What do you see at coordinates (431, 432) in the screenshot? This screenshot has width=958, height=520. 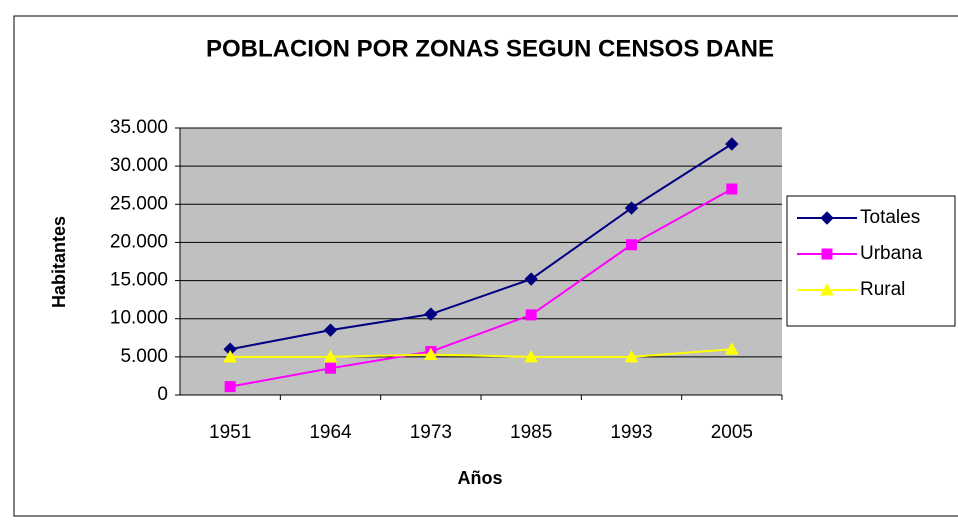 I see `x-tick-label: 1973` at bounding box center [431, 432].